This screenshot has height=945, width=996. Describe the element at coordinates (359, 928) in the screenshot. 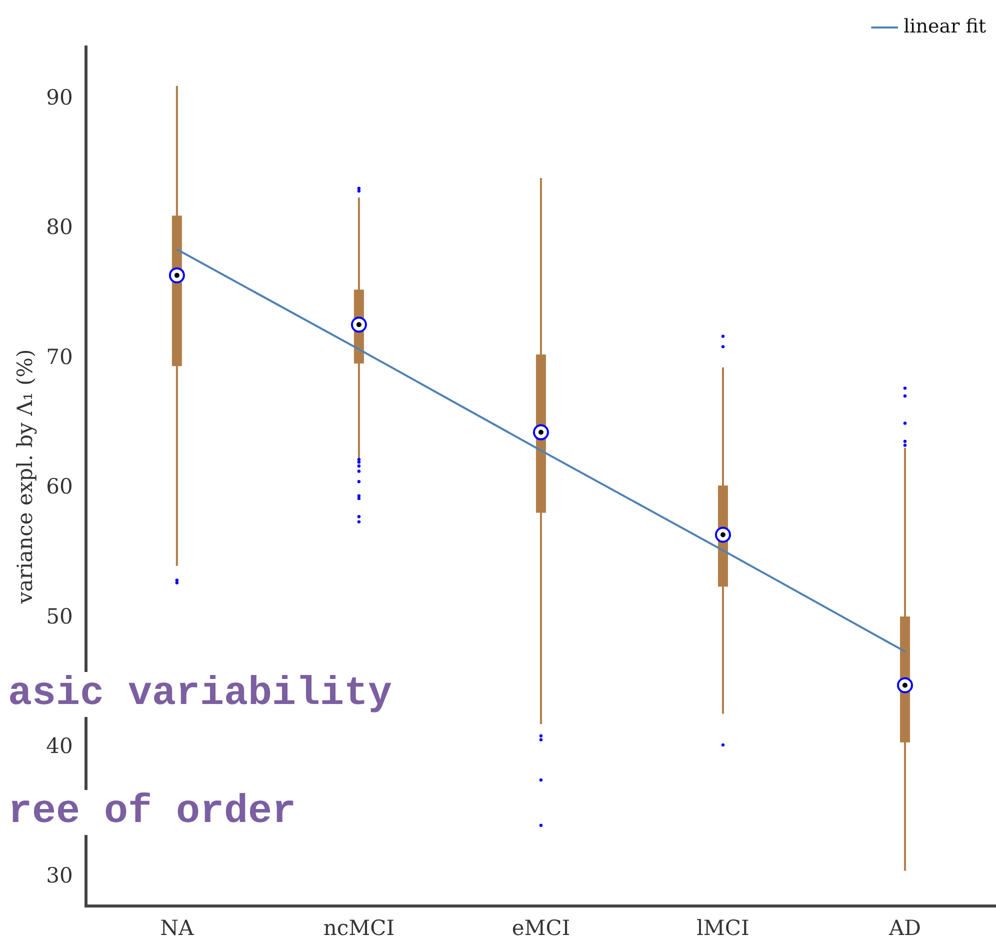

I see `x-tick-label: ncMCI` at that location.